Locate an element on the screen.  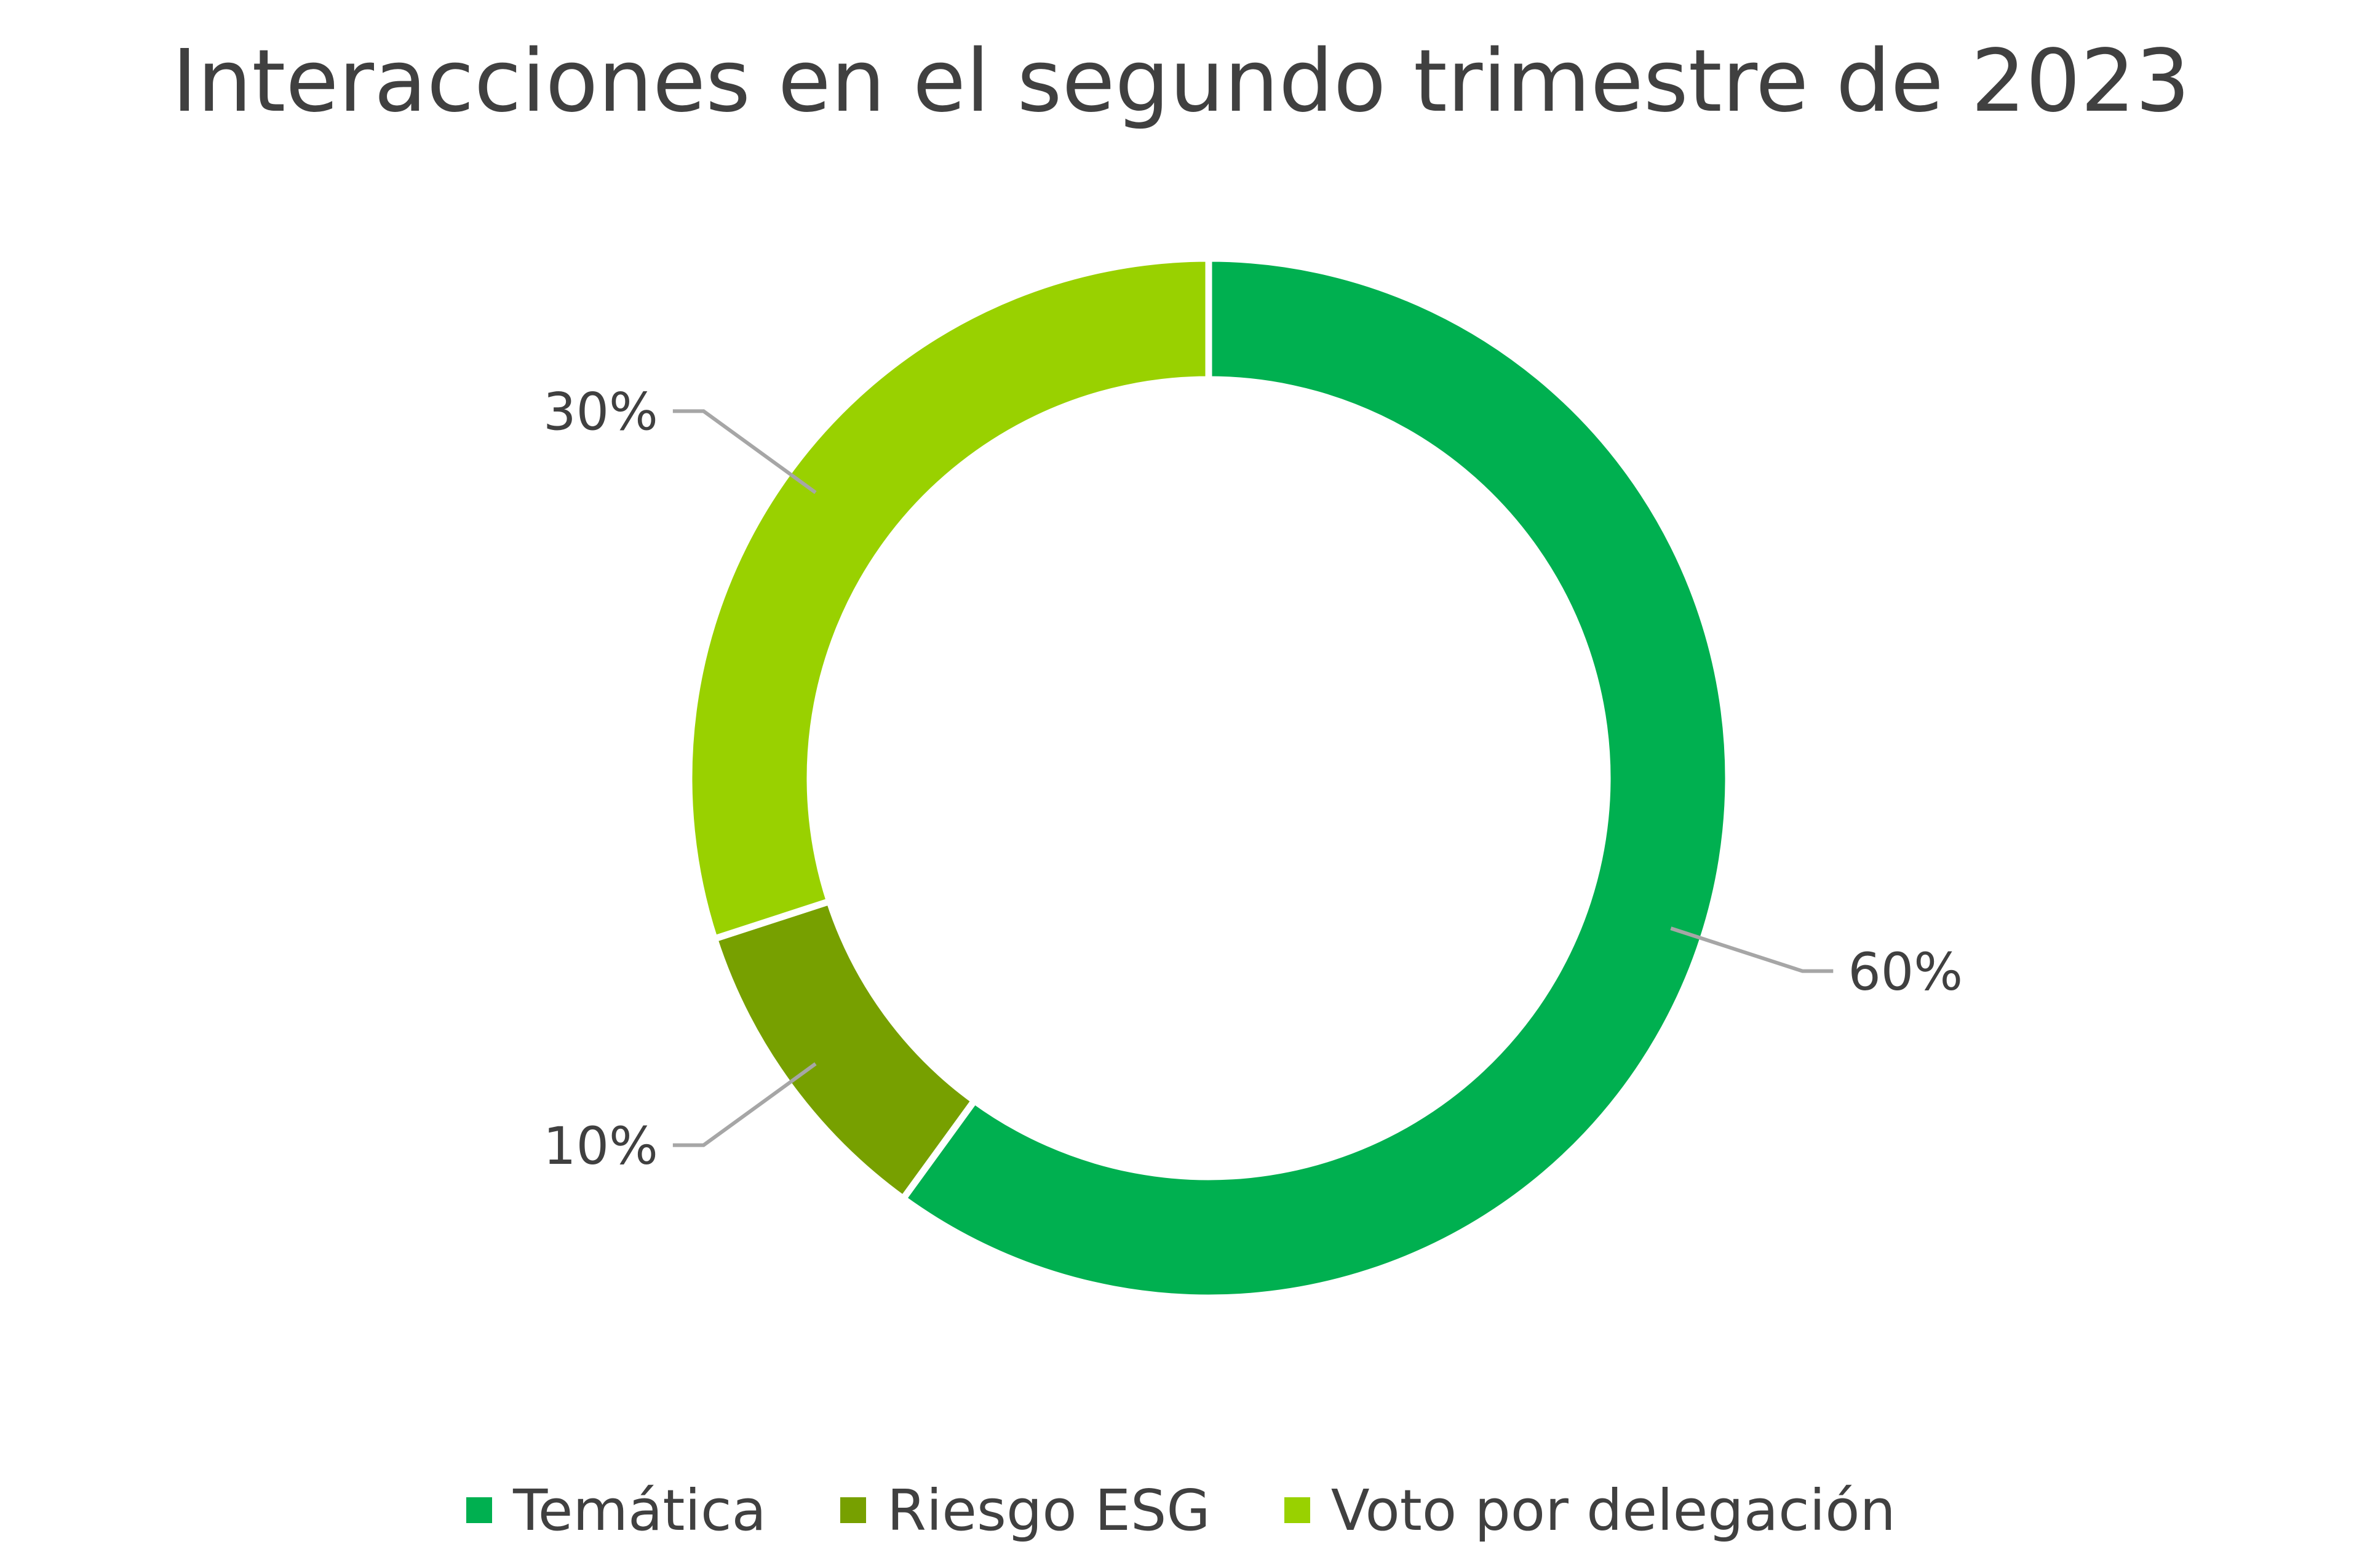
slice-voto-por-delegacion is located at coordinates (948, 599).